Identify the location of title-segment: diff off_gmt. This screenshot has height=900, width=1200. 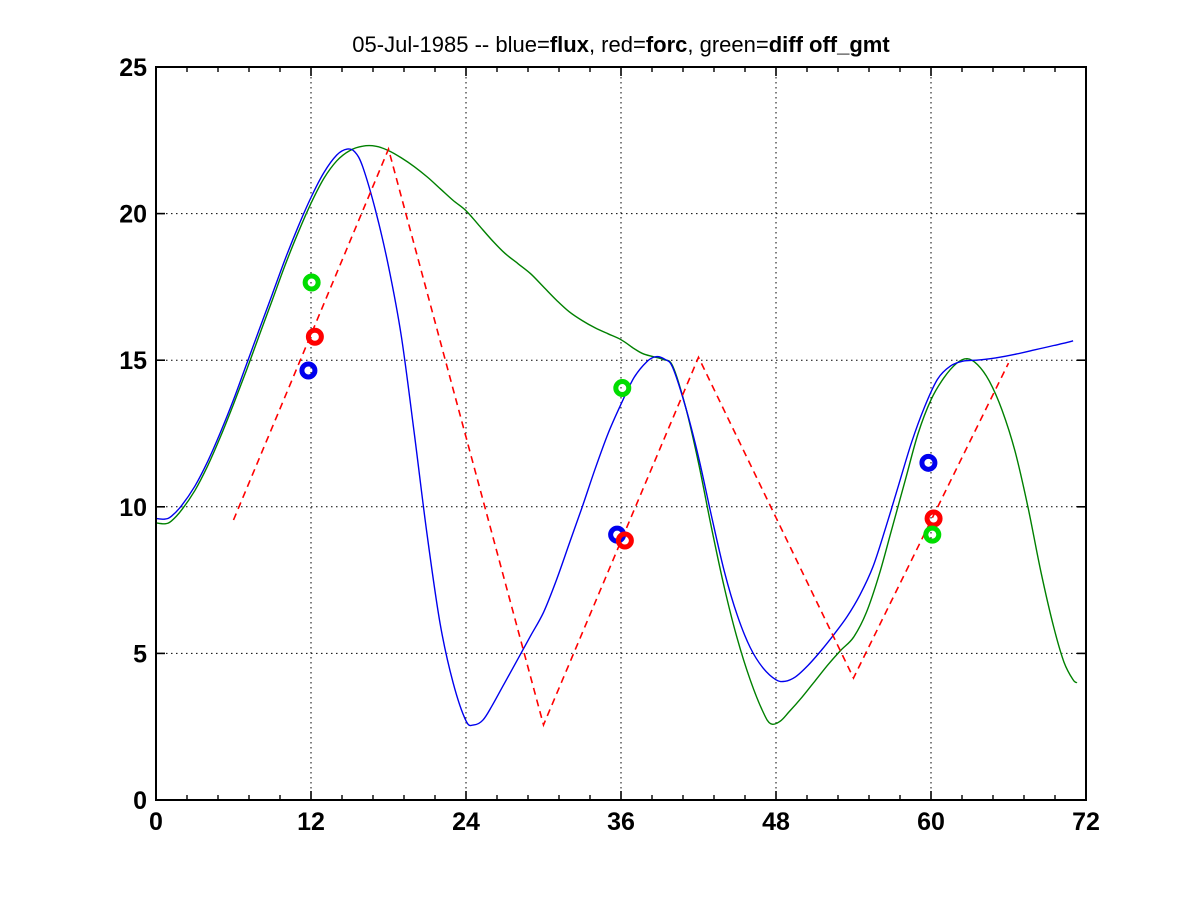
(829, 44).